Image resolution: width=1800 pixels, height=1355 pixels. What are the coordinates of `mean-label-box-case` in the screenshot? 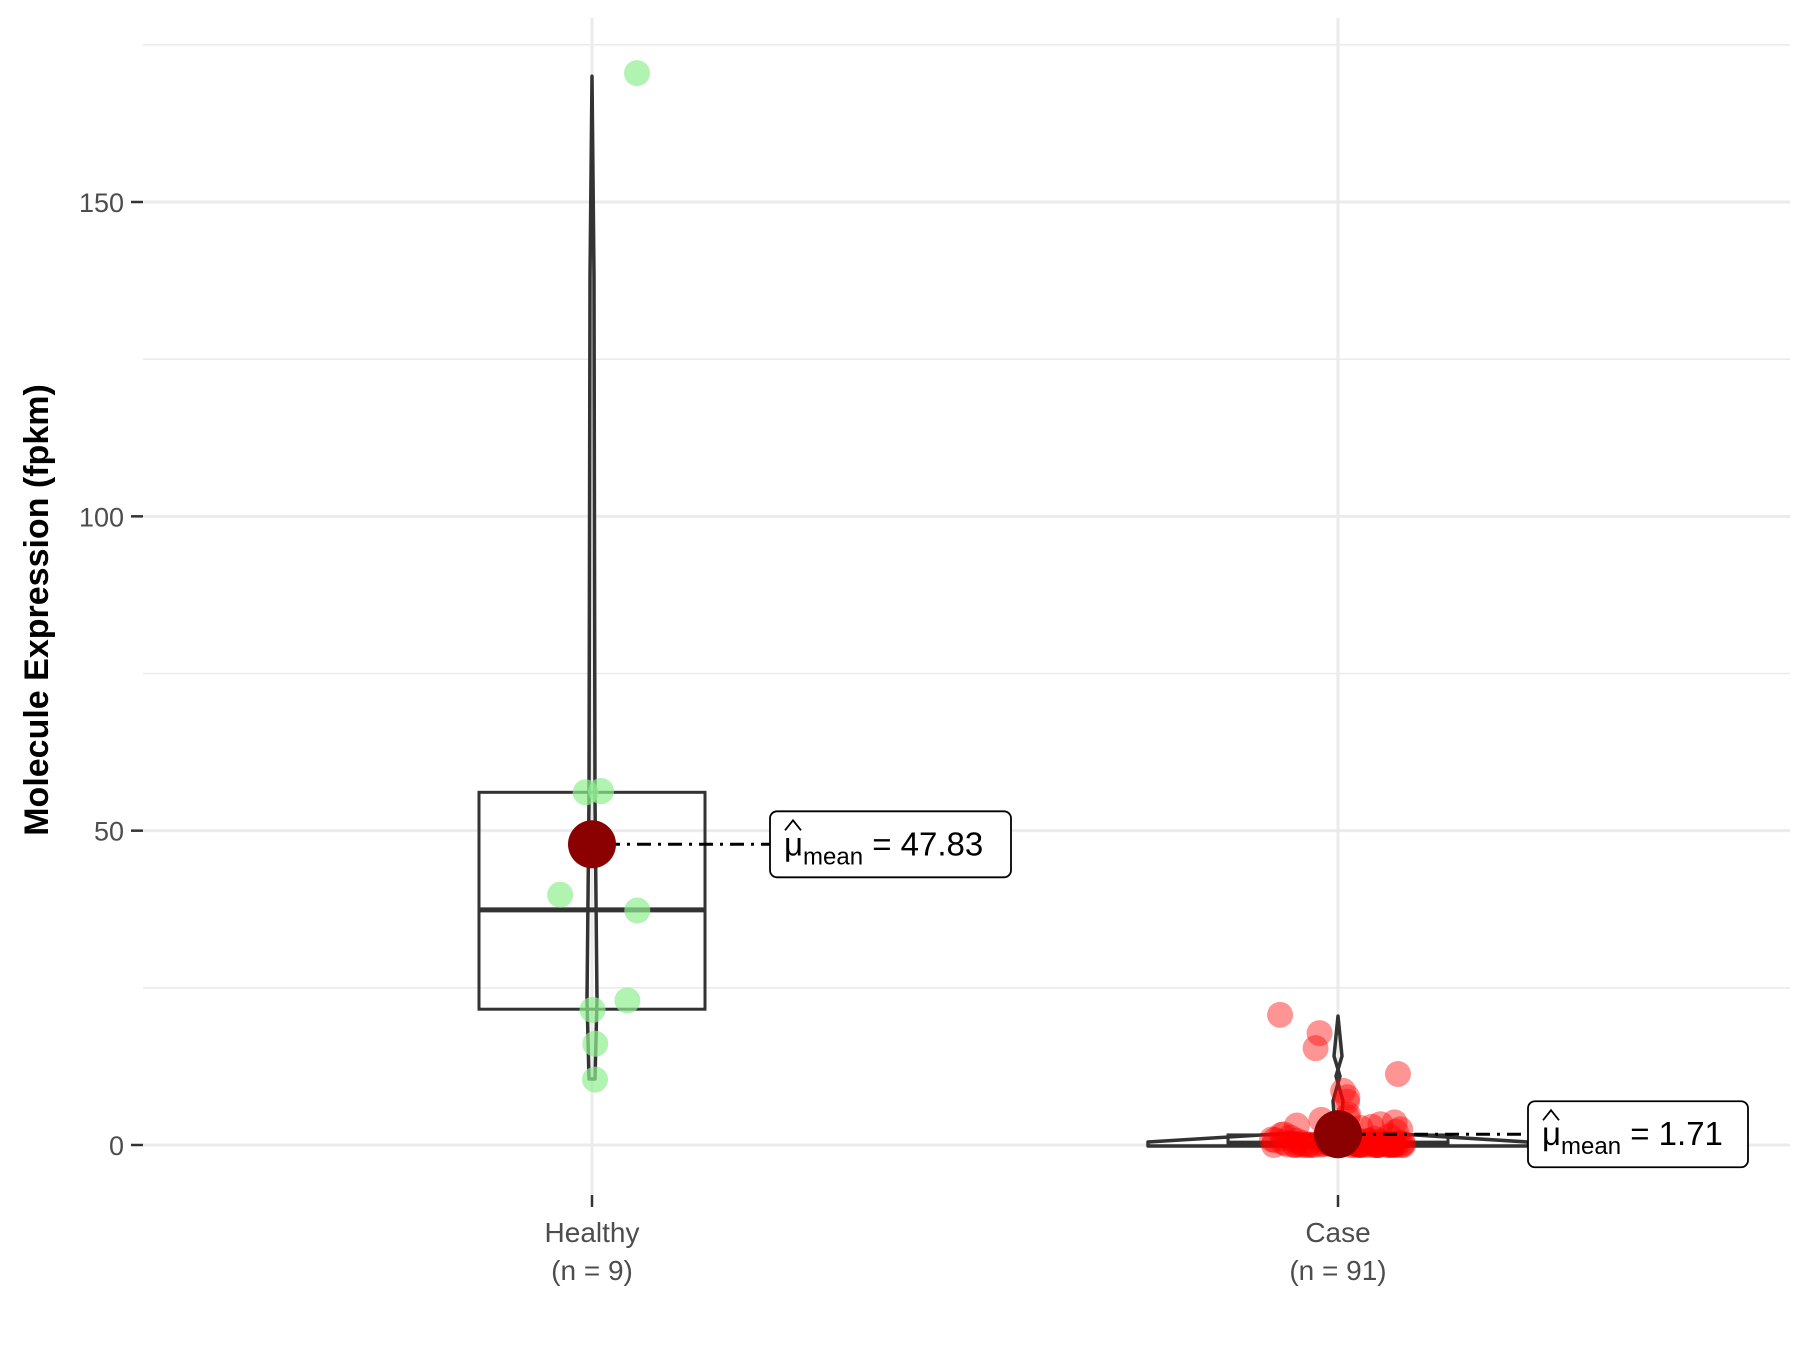 It's located at (1638, 1134).